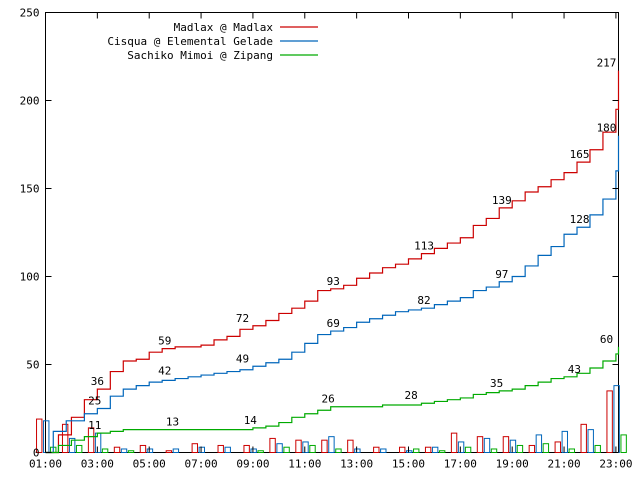 The width and height of the screenshot is (640, 480). What do you see at coordinates (252, 464) in the screenshot?
I see `x-tick-label: 09:00` at bounding box center [252, 464].